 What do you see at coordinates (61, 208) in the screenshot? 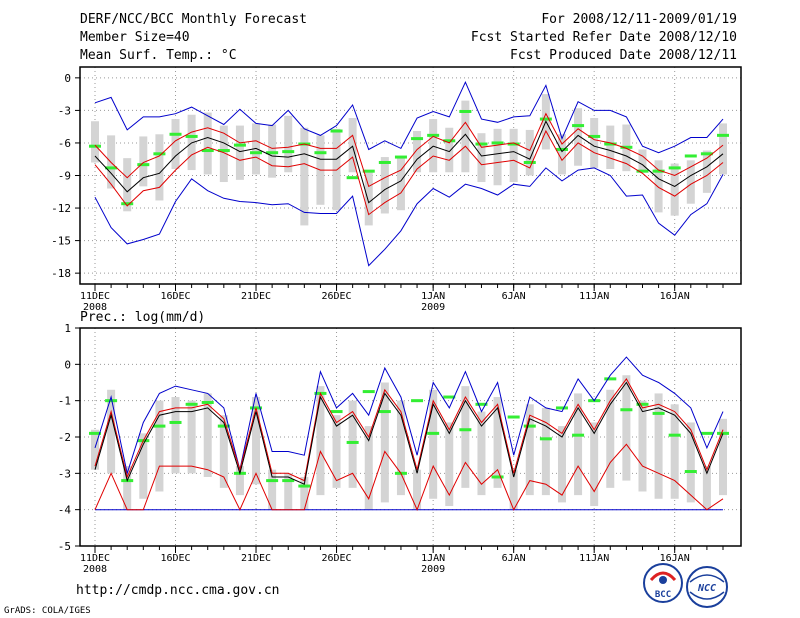
I see `temp-ytick-label: -12` at bounding box center [61, 208].